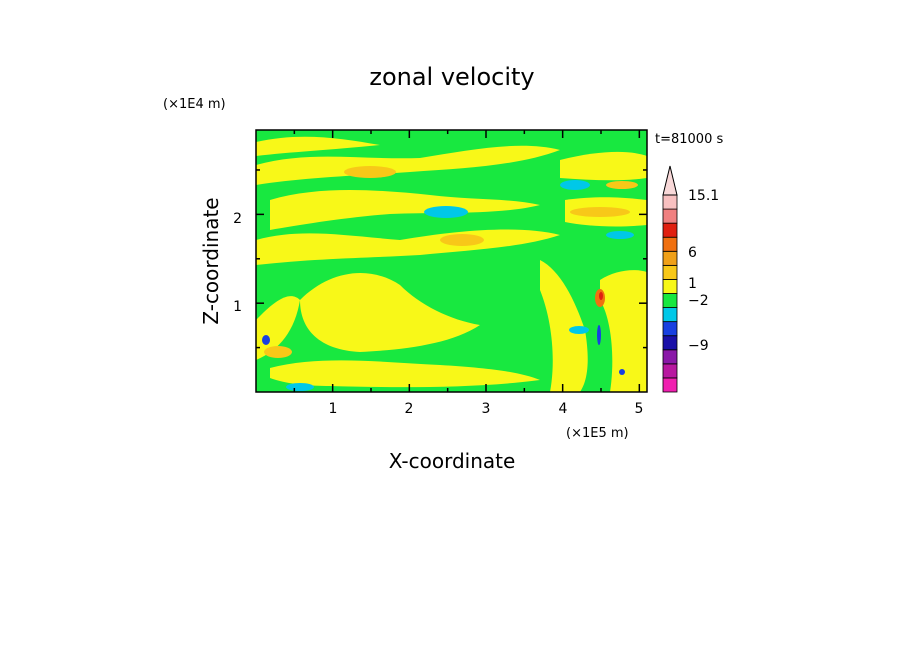 This screenshot has width=904, height=654. I want to click on colorbar-label: −9, so click(698, 346).